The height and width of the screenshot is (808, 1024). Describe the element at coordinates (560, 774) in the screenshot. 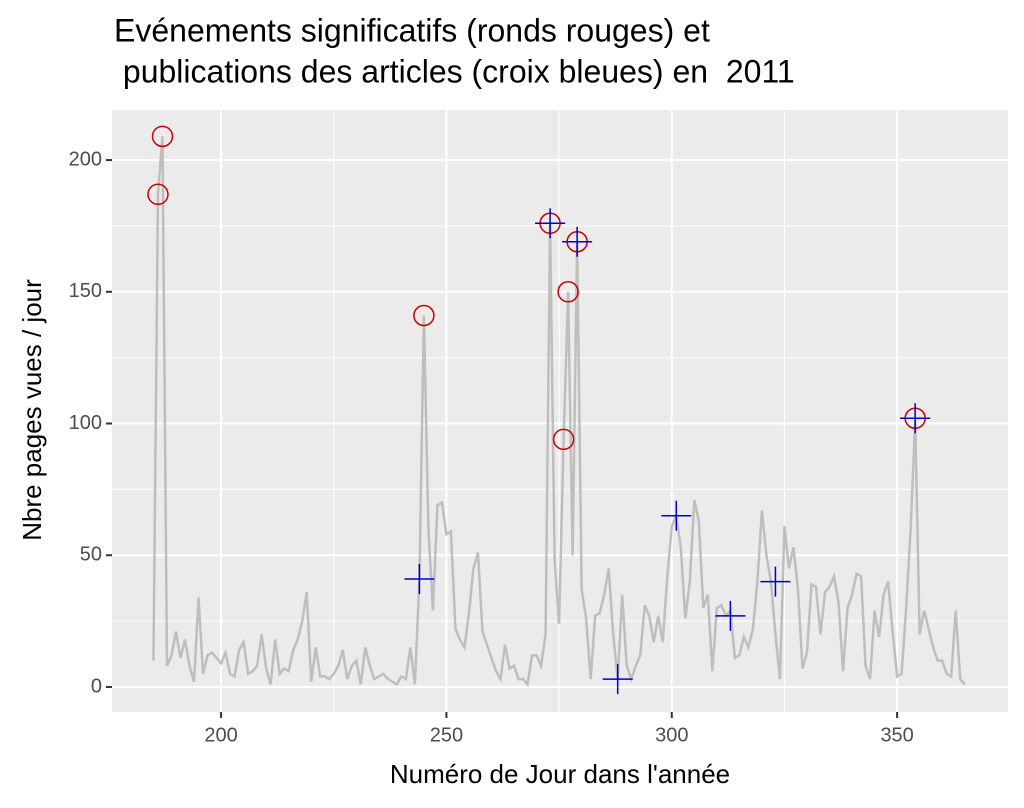

I see `x-axis-title: Numéro de Jour dans l'année` at that location.